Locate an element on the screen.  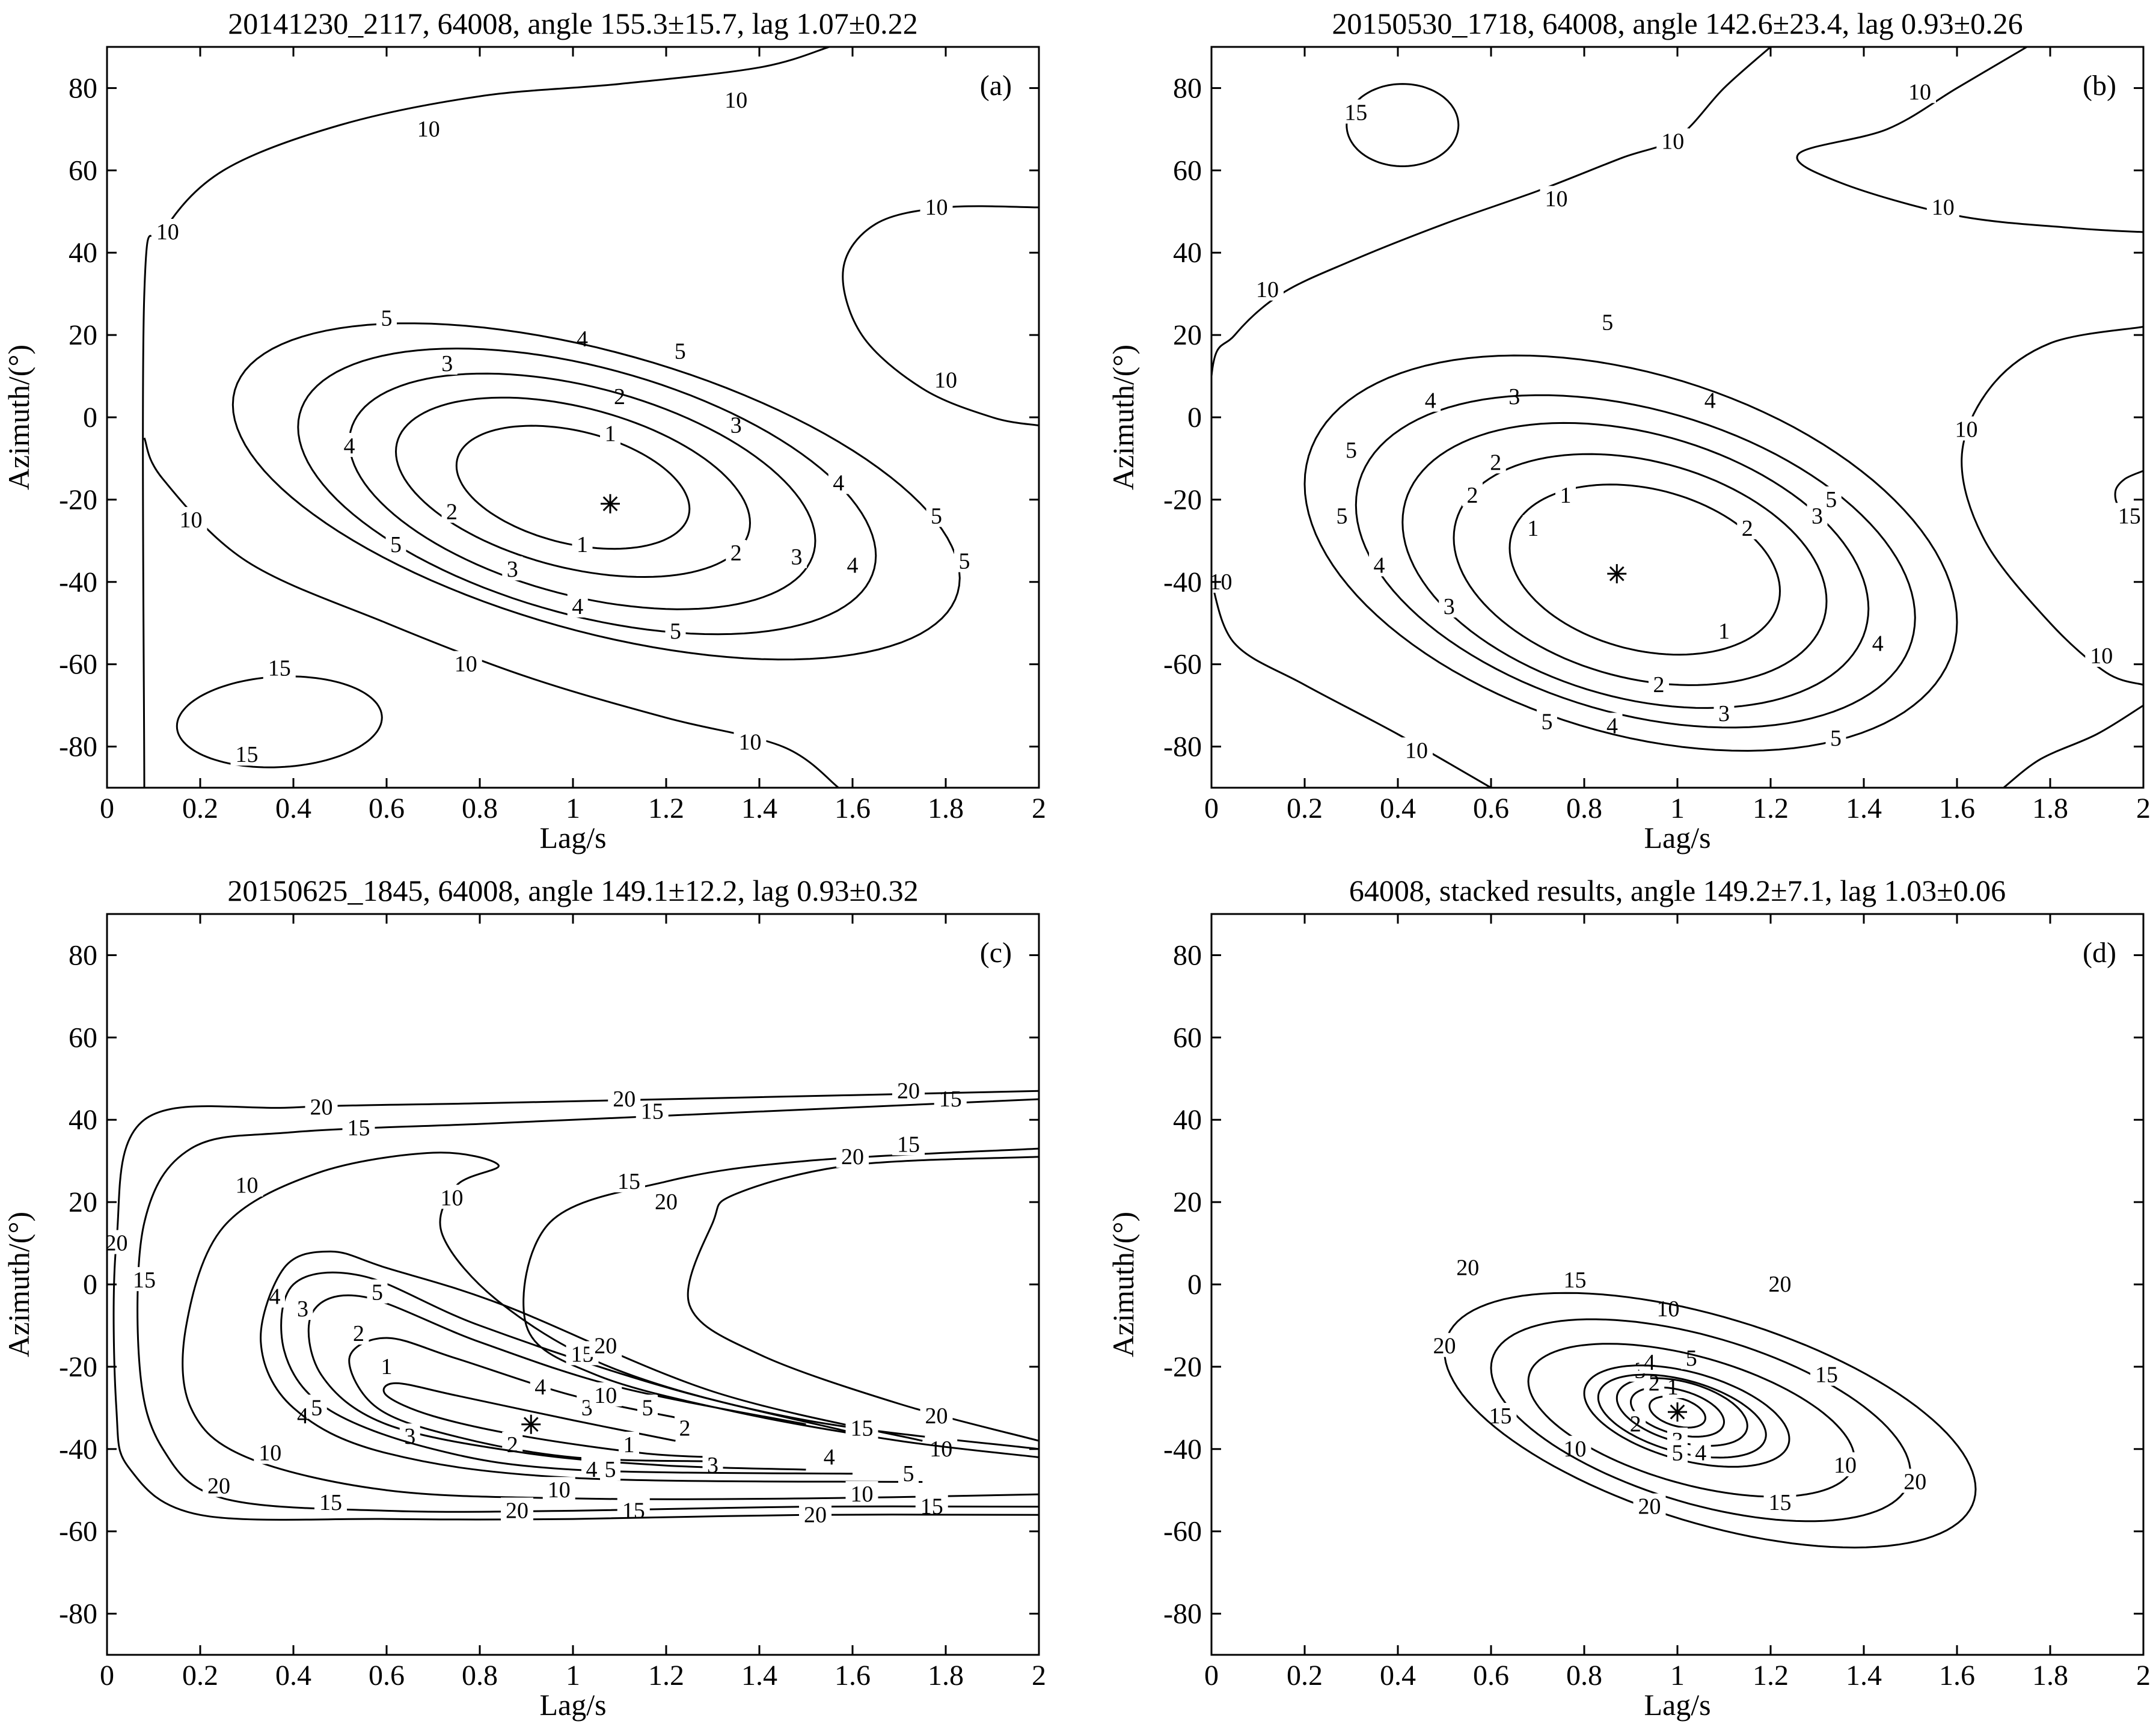
x-tick-label: 1 is located at coordinates (573, 808).